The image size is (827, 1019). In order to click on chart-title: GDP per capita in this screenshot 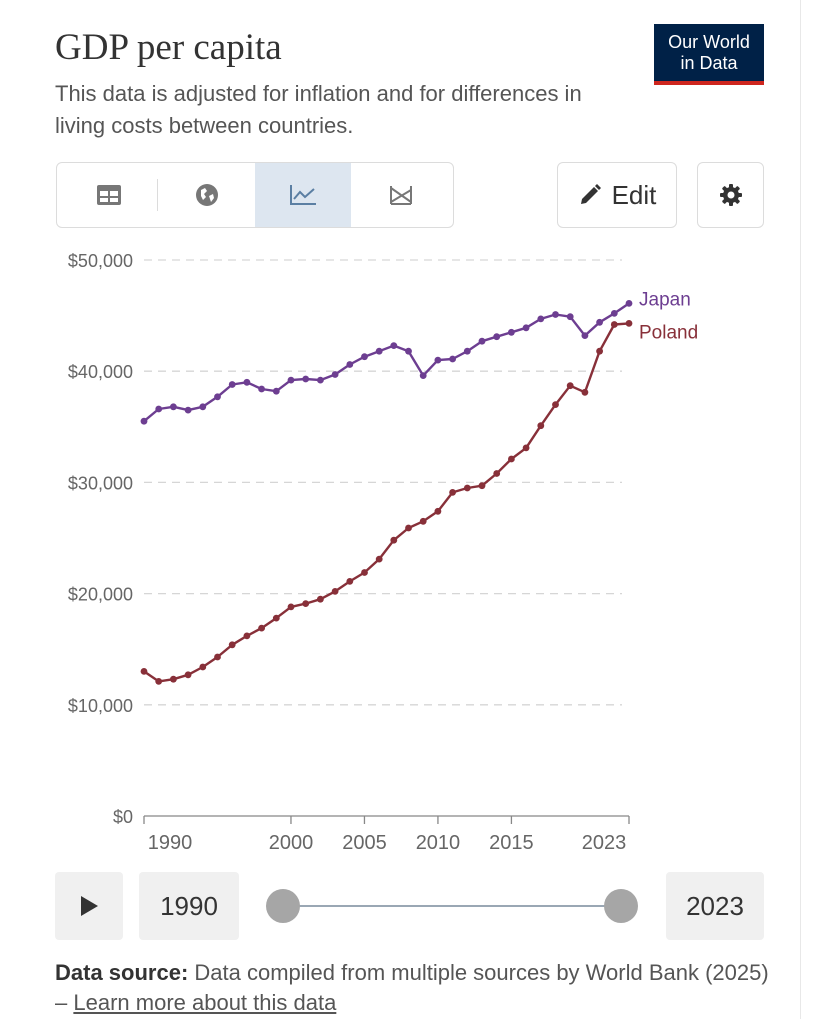, I will do `click(168, 47)`.